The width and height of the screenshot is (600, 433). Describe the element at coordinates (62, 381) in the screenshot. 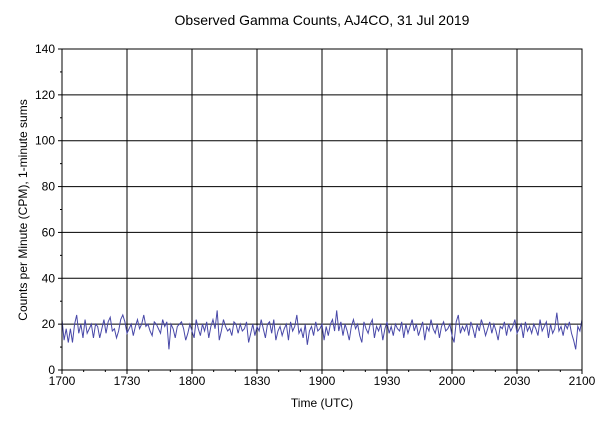

I see `x-tick-label: 1700` at that location.